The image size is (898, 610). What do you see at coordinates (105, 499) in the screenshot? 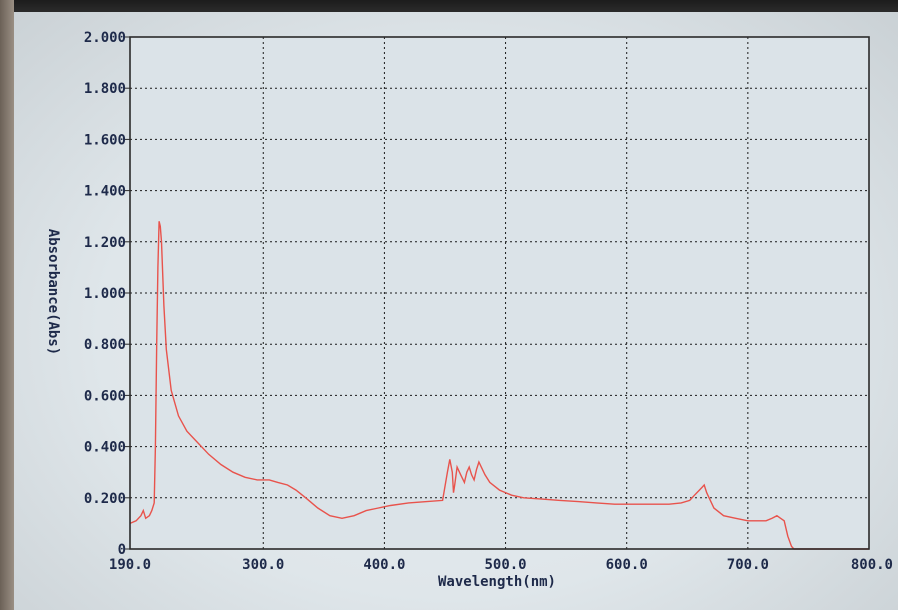
I see `y-tick-label: 0.200` at bounding box center [105, 499].